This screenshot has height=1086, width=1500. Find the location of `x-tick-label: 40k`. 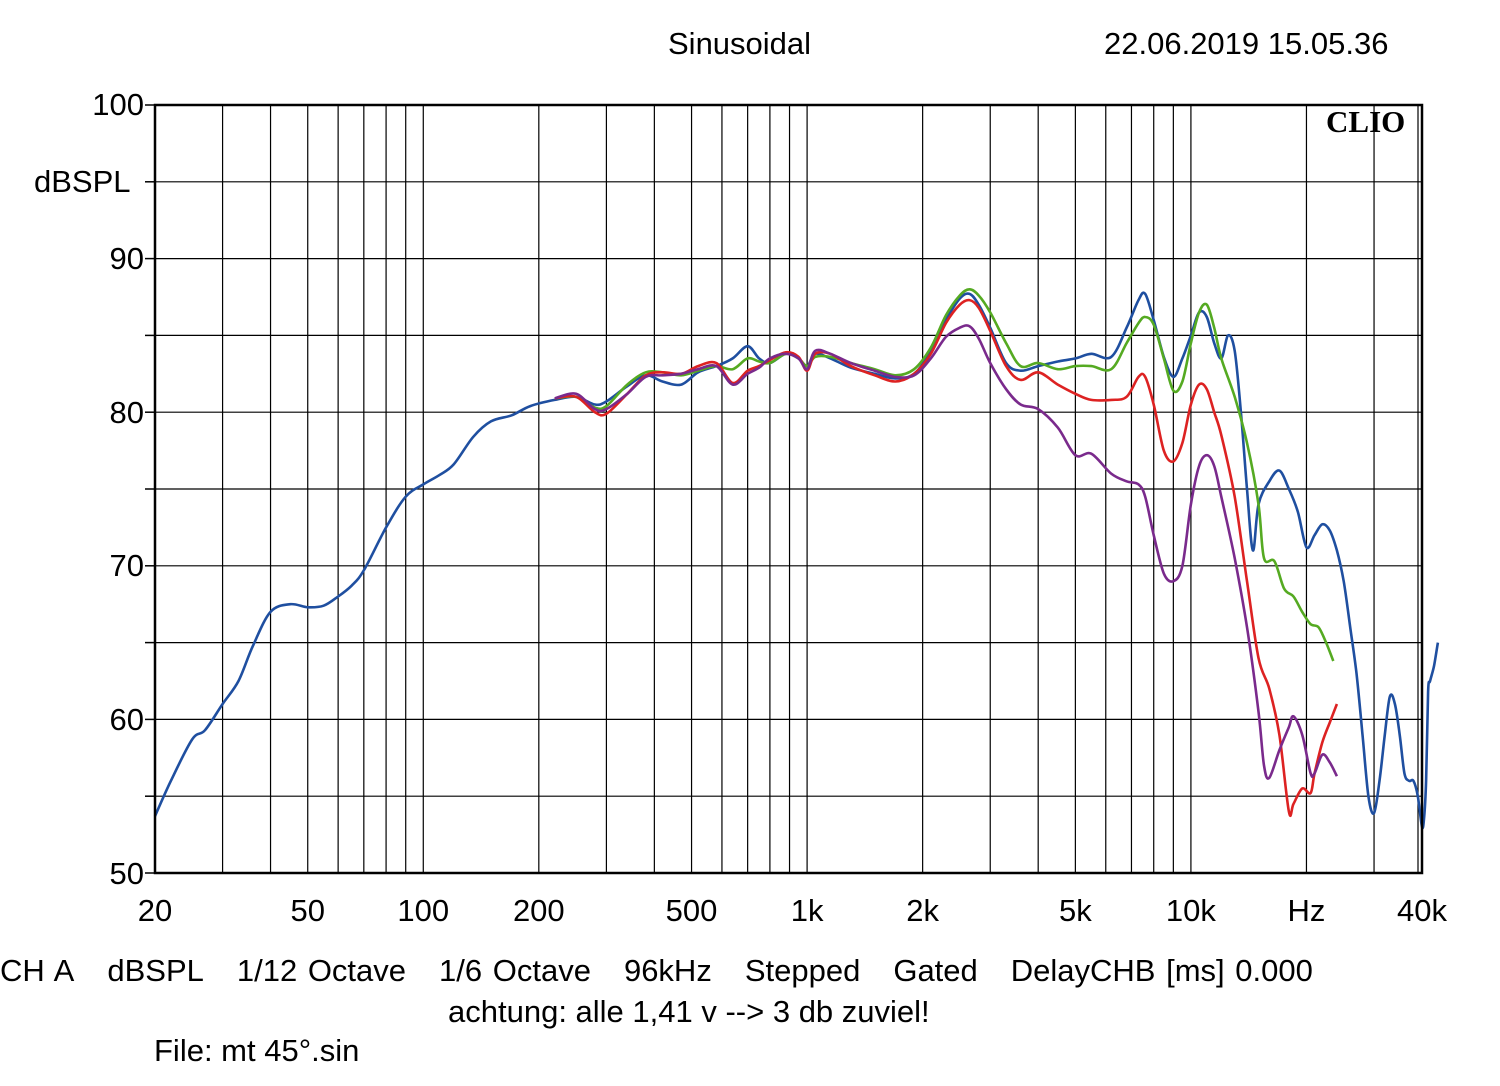

x-tick-label: 40k is located at coordinates (1422, 910).